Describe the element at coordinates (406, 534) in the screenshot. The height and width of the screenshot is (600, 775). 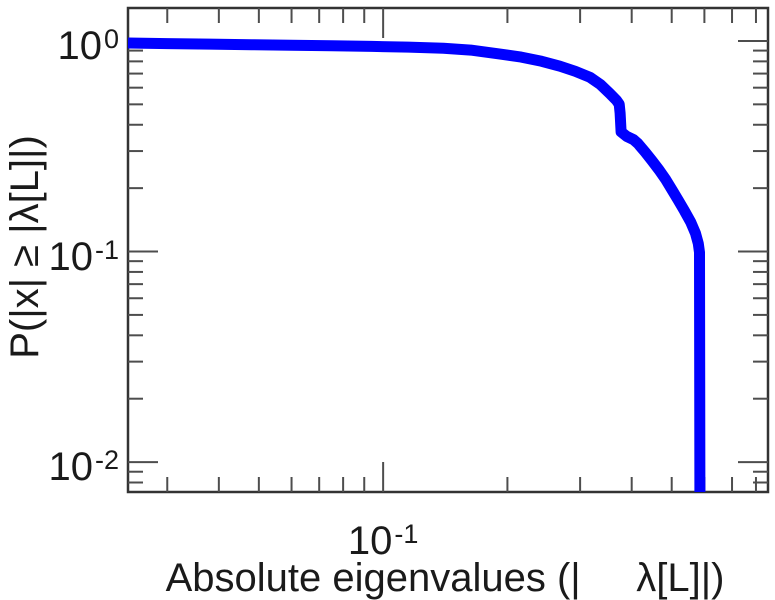
I see `x-tick-exponent: -1` at that location.